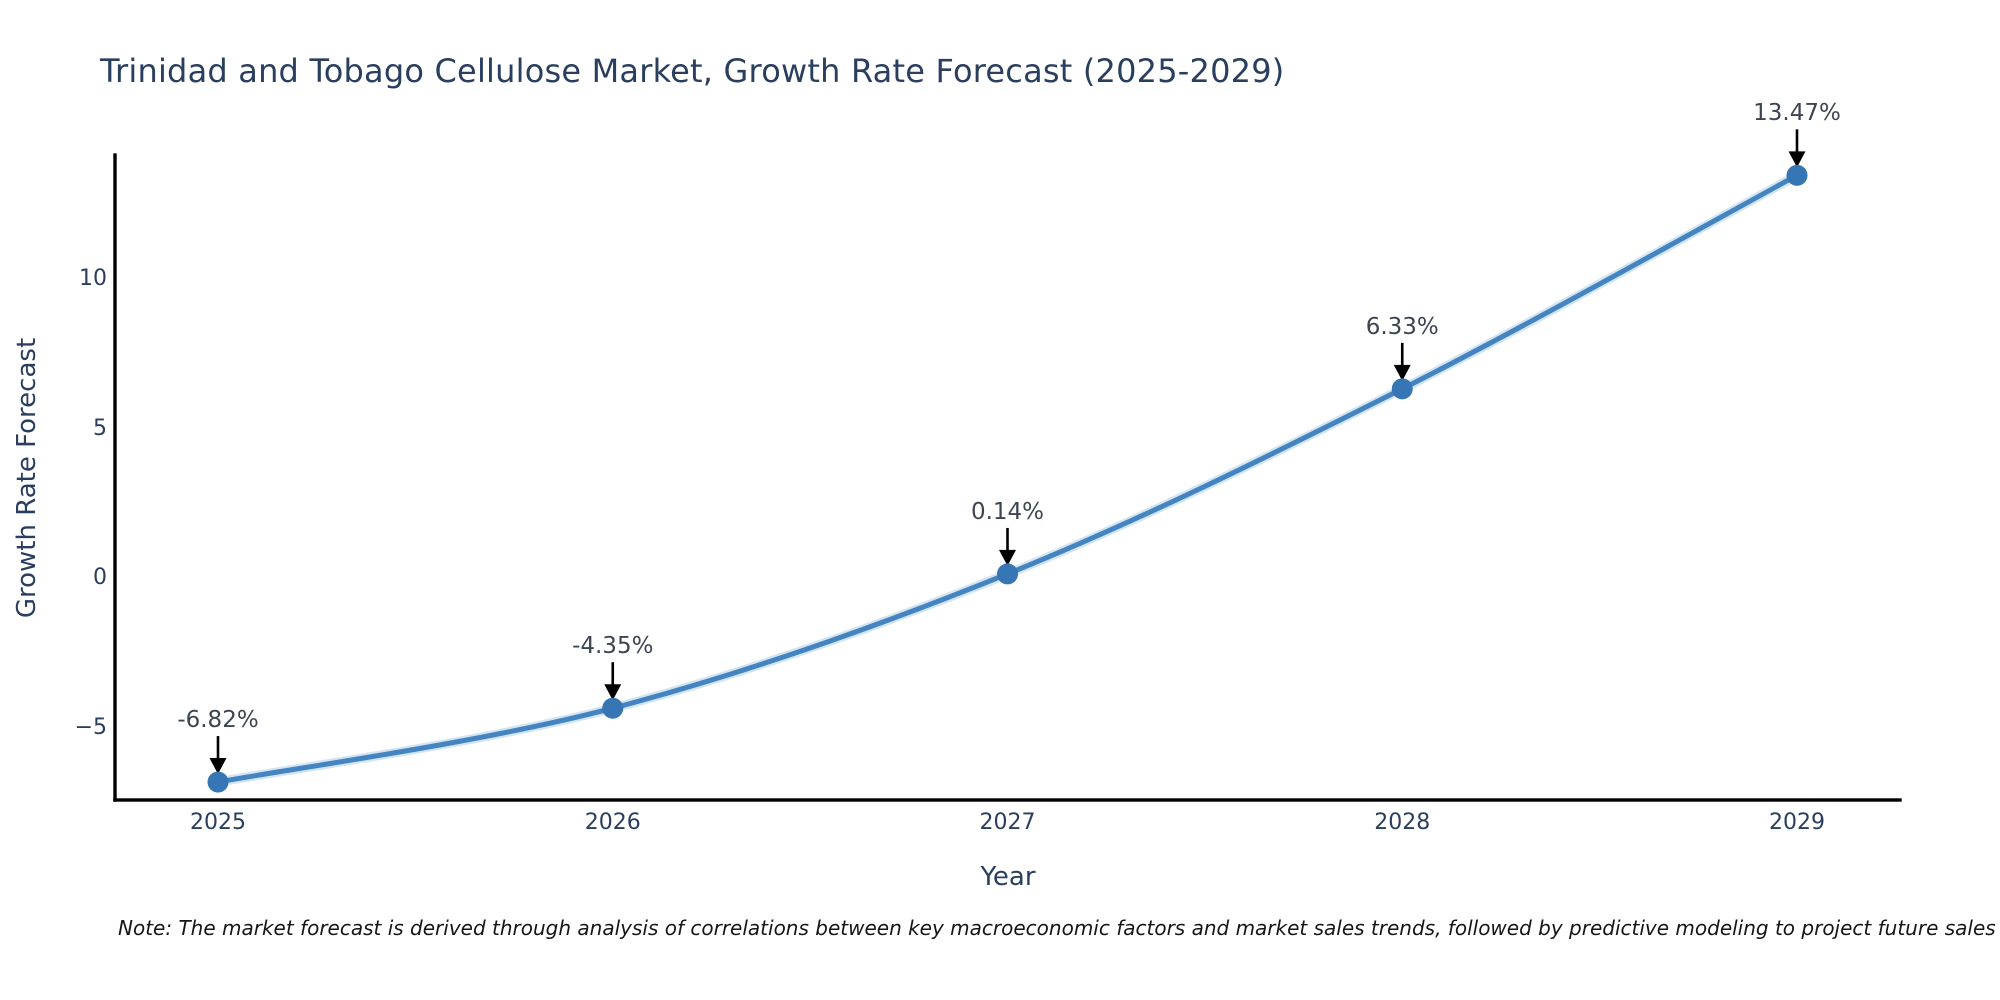  I want to click on point-value-label: 6.33%, so click(1402, 326).